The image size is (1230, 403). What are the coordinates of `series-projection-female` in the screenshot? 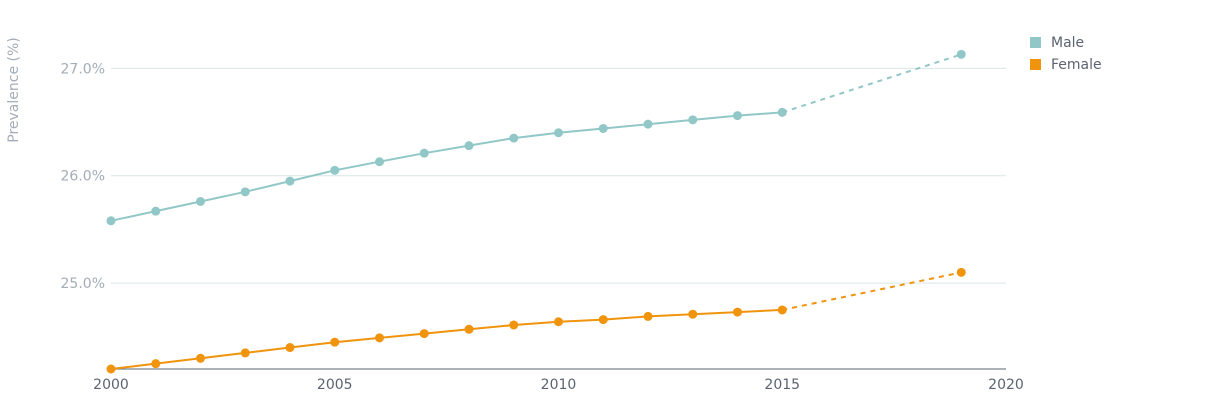 It's located at (872, 291).